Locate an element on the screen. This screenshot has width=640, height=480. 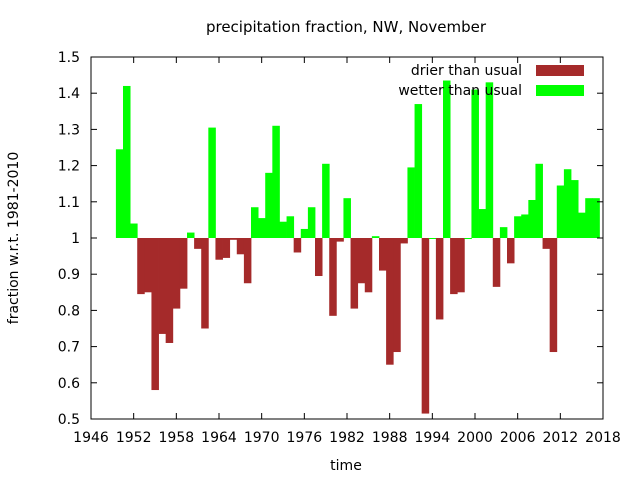
bar-2004 is located at coordinates (503, 232).